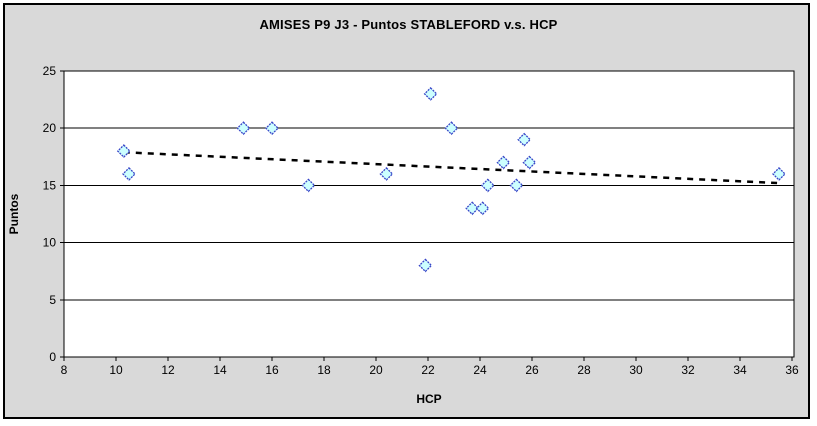  What do you see at coordinates (168, 370) in the screenshot?
I see `x-tick-label: 12` at bounding box center [168, 370].